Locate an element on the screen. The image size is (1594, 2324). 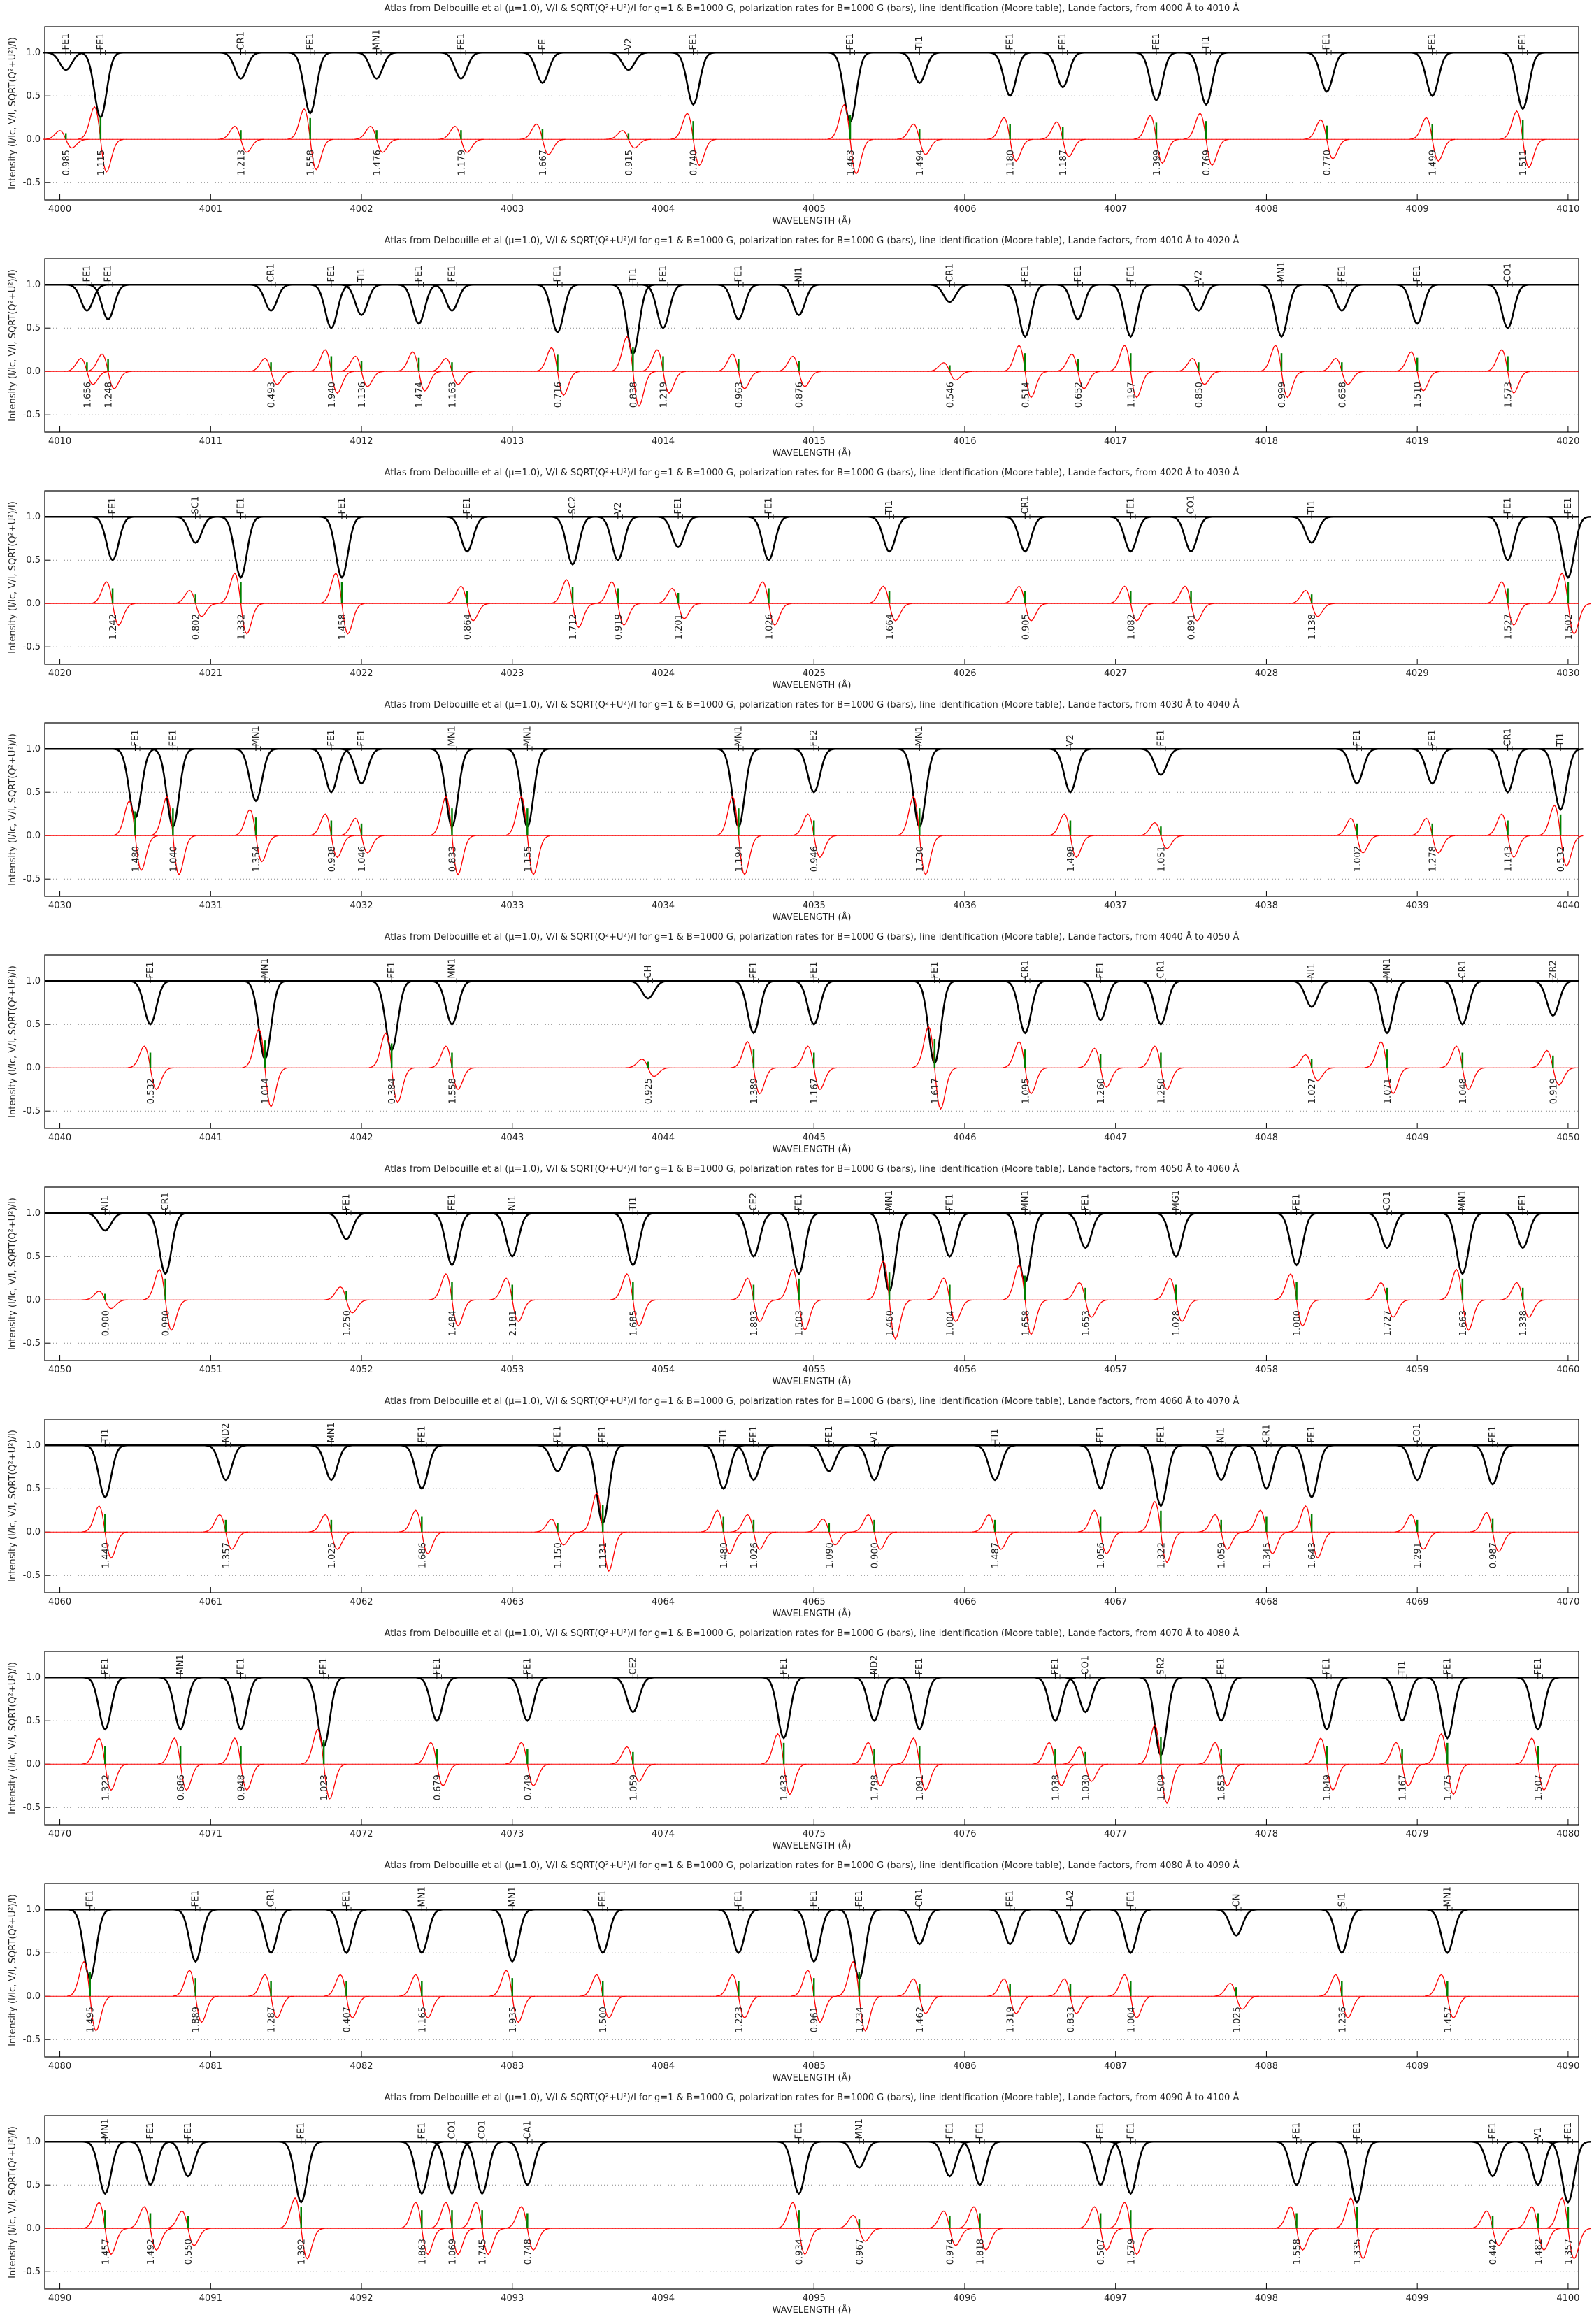
lande-factor: 0.686 is located at coordinates (181, 1787).